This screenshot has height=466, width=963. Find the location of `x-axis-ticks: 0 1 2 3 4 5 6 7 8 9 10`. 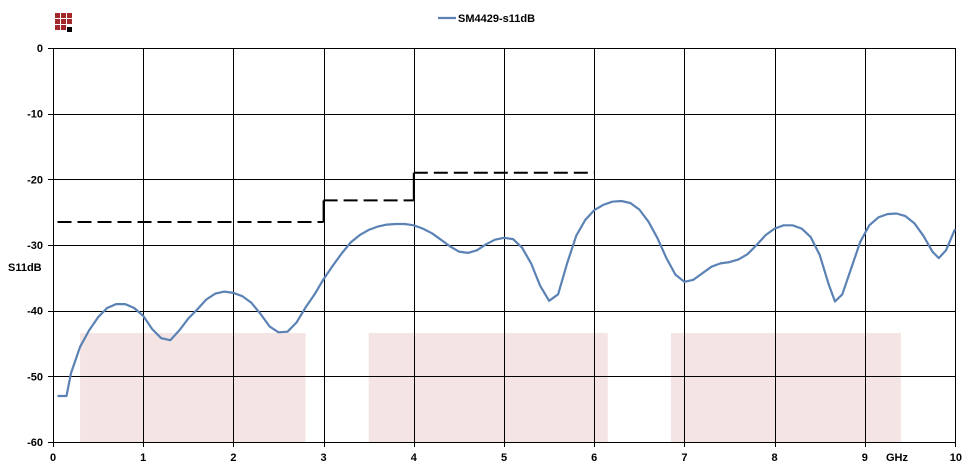

x-axis-ticks: 0 1 2 3 4 5 6 7 8 9 10 is located at coordinates (506, 458).